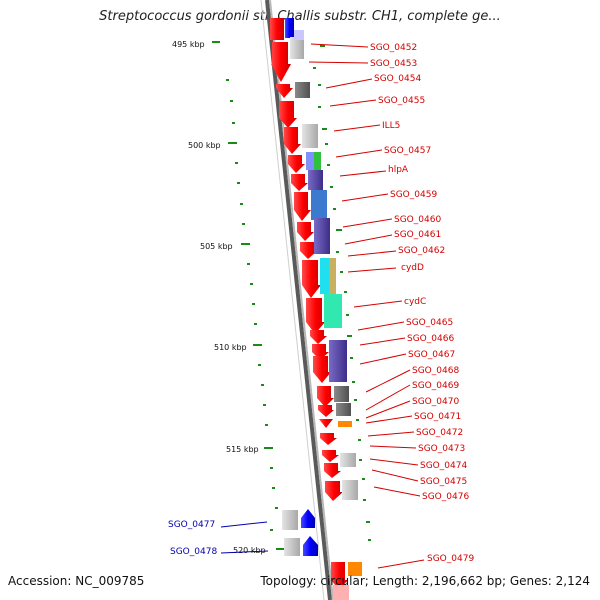  Describe the element at coordinates (391, 126) in the screenshot. I see `gene-label: ILL5` at that location.